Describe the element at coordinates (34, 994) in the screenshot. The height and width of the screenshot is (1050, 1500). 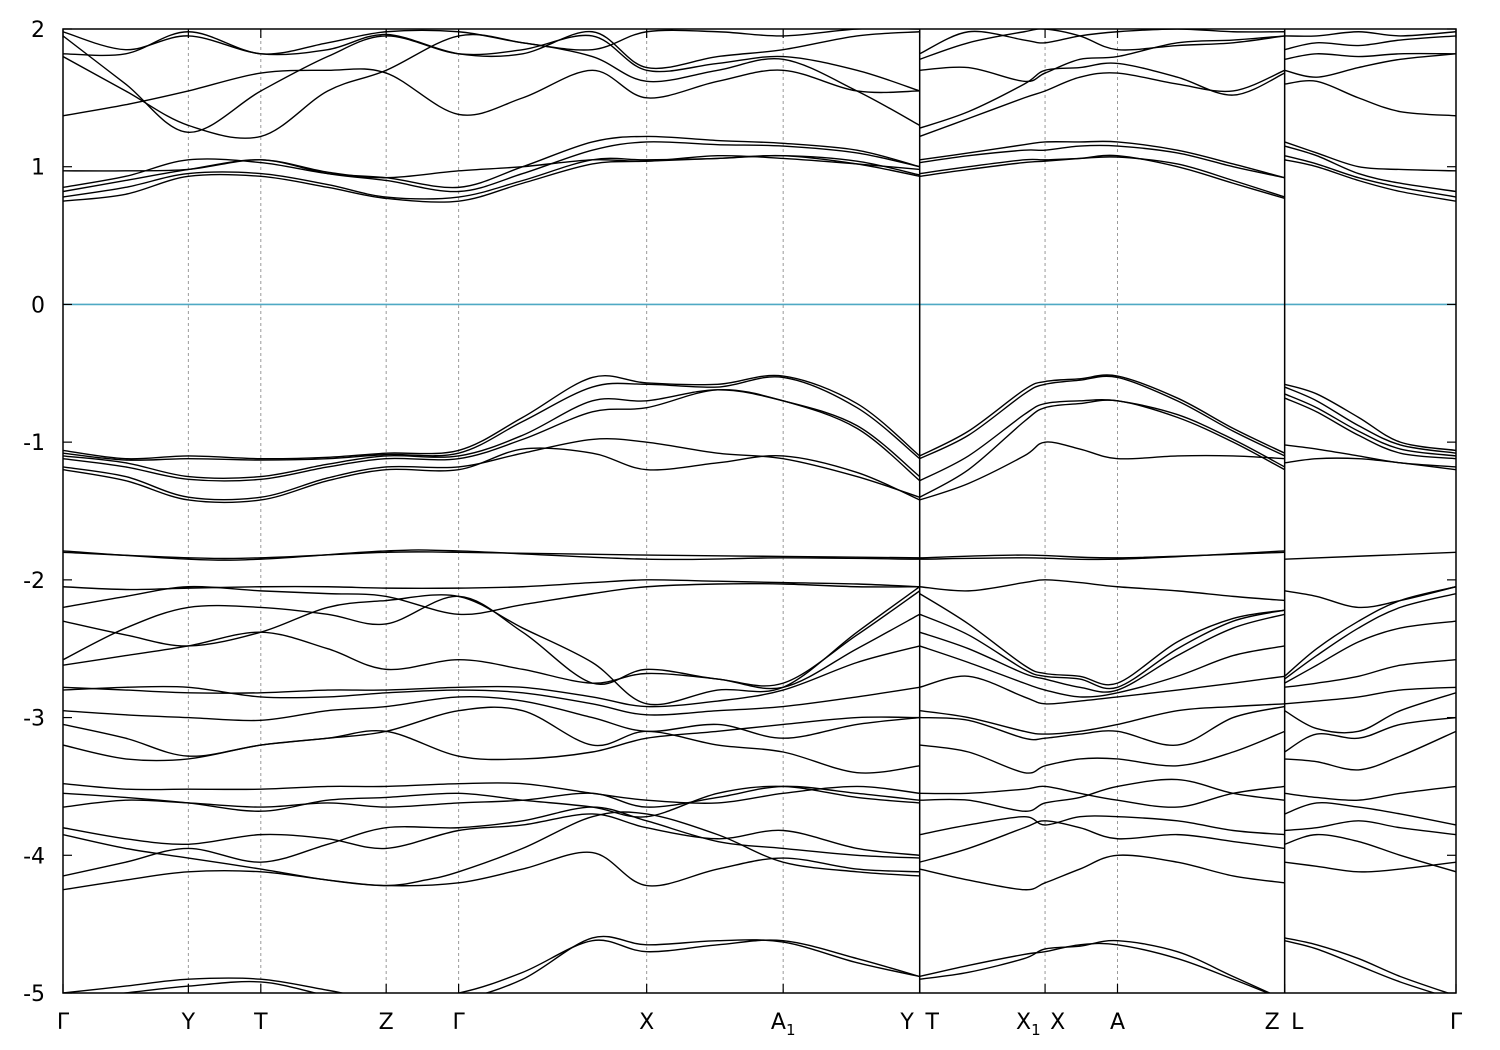
I see `y-tick-label: -5` at that location.